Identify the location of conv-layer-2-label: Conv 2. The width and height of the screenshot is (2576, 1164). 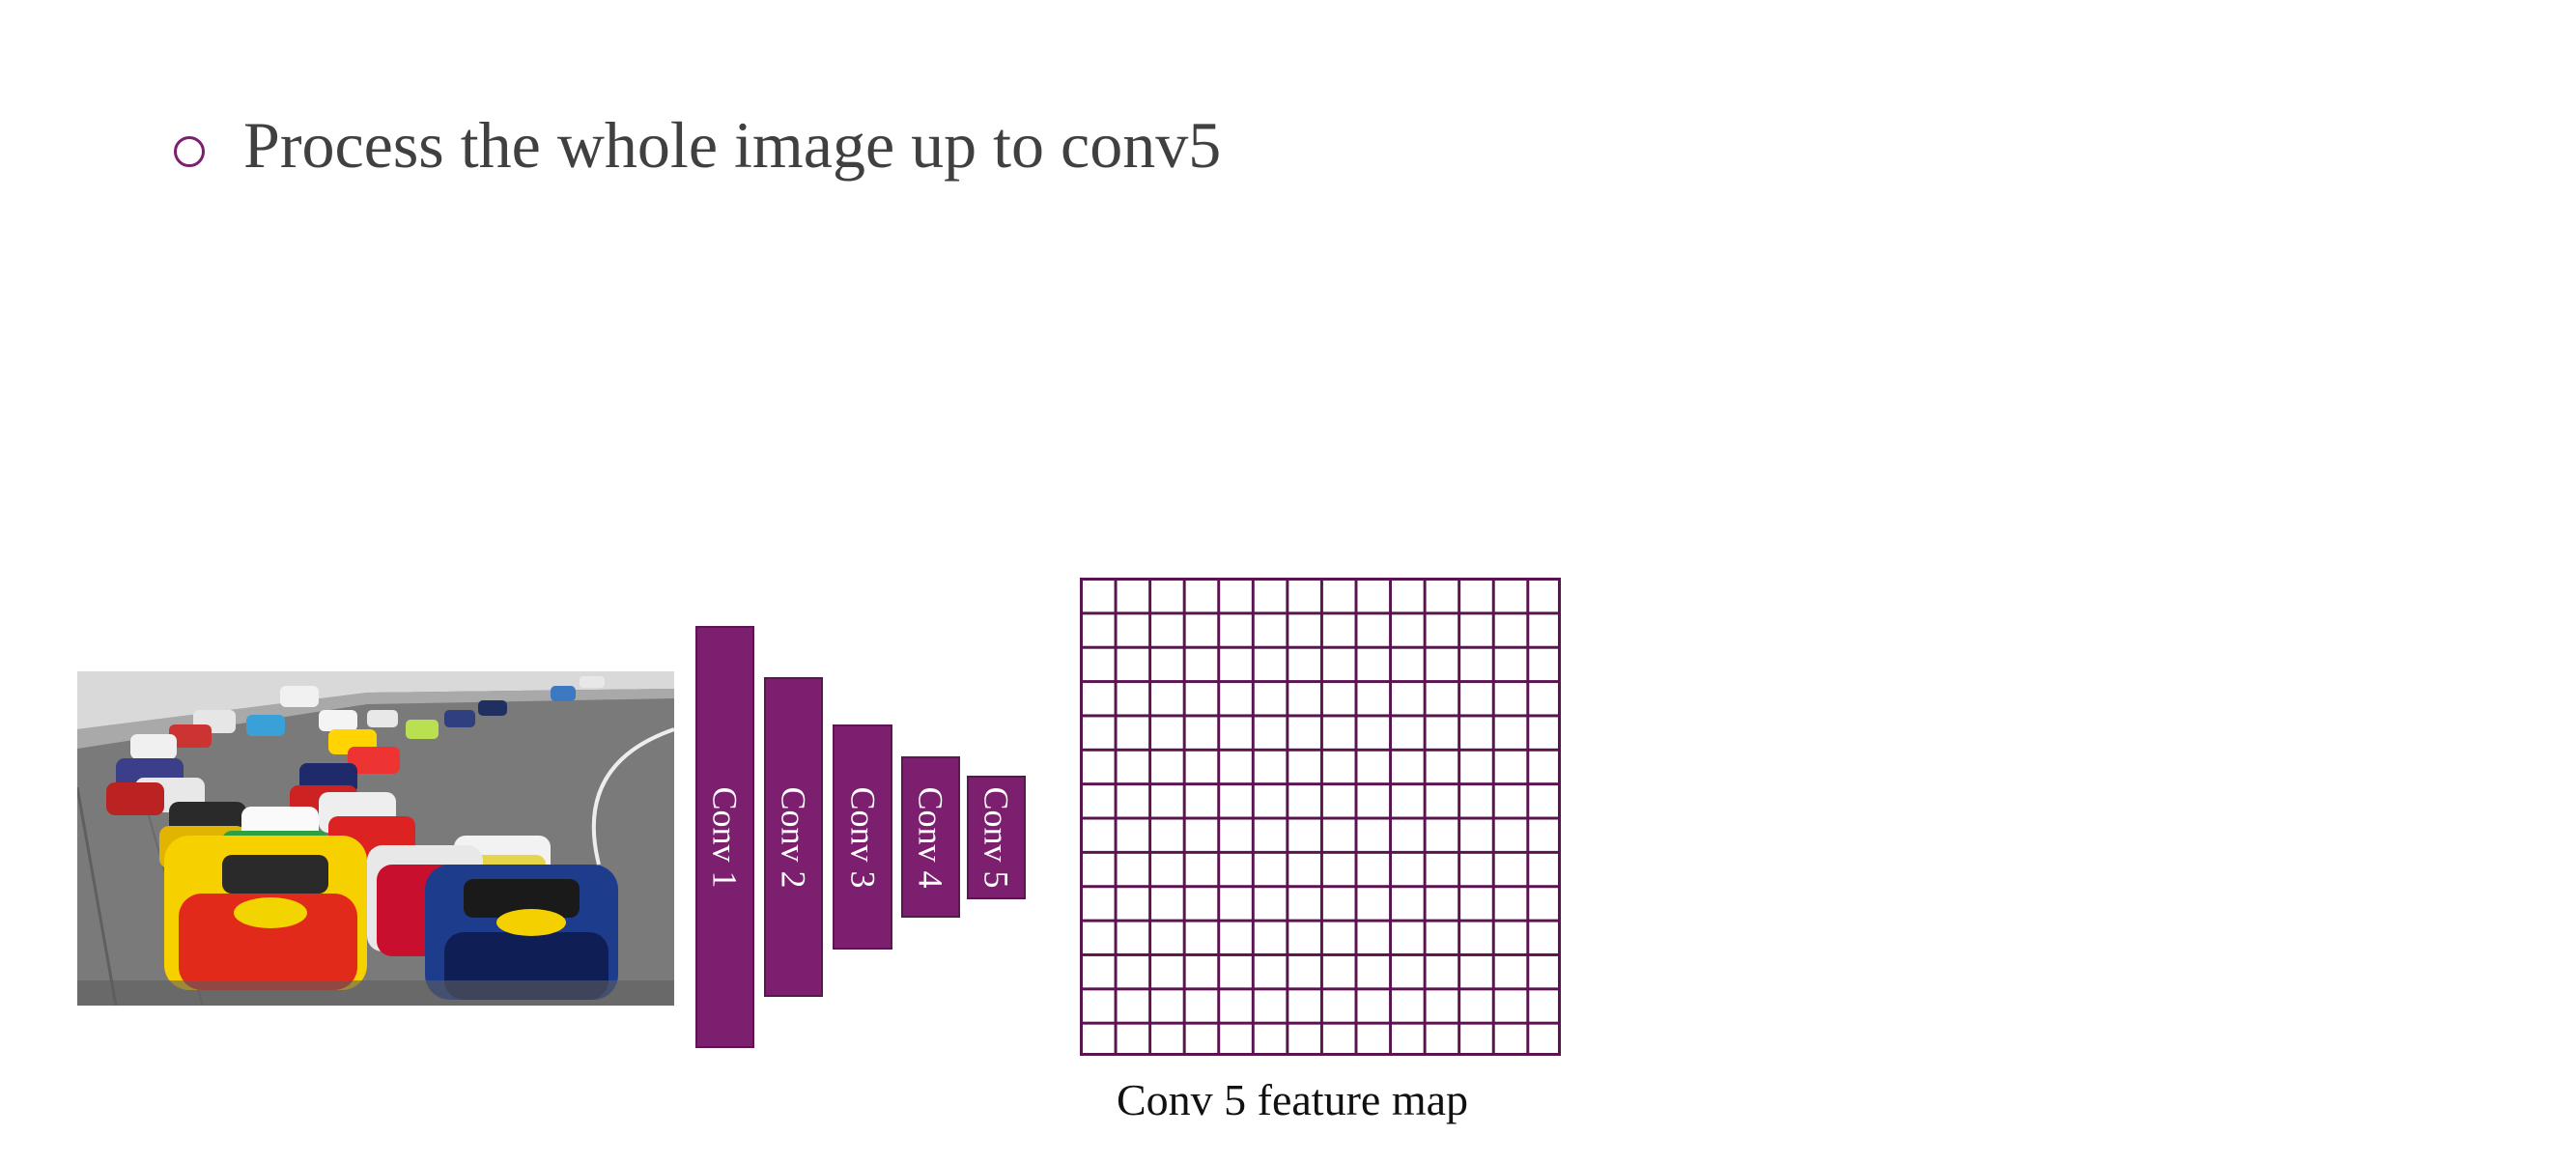
(793, 837).